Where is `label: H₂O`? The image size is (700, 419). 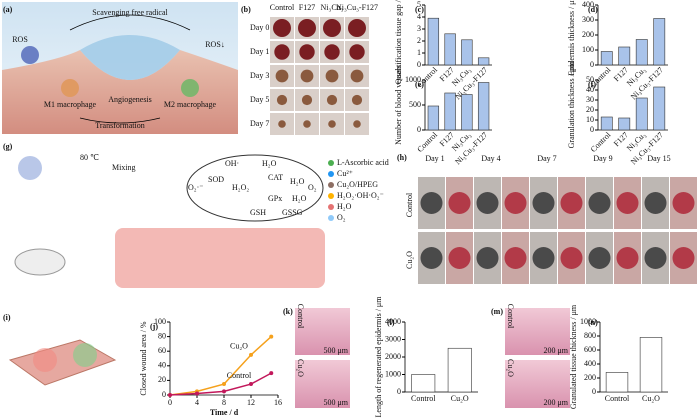 label: H₂O is located at coordinates (344, 206).